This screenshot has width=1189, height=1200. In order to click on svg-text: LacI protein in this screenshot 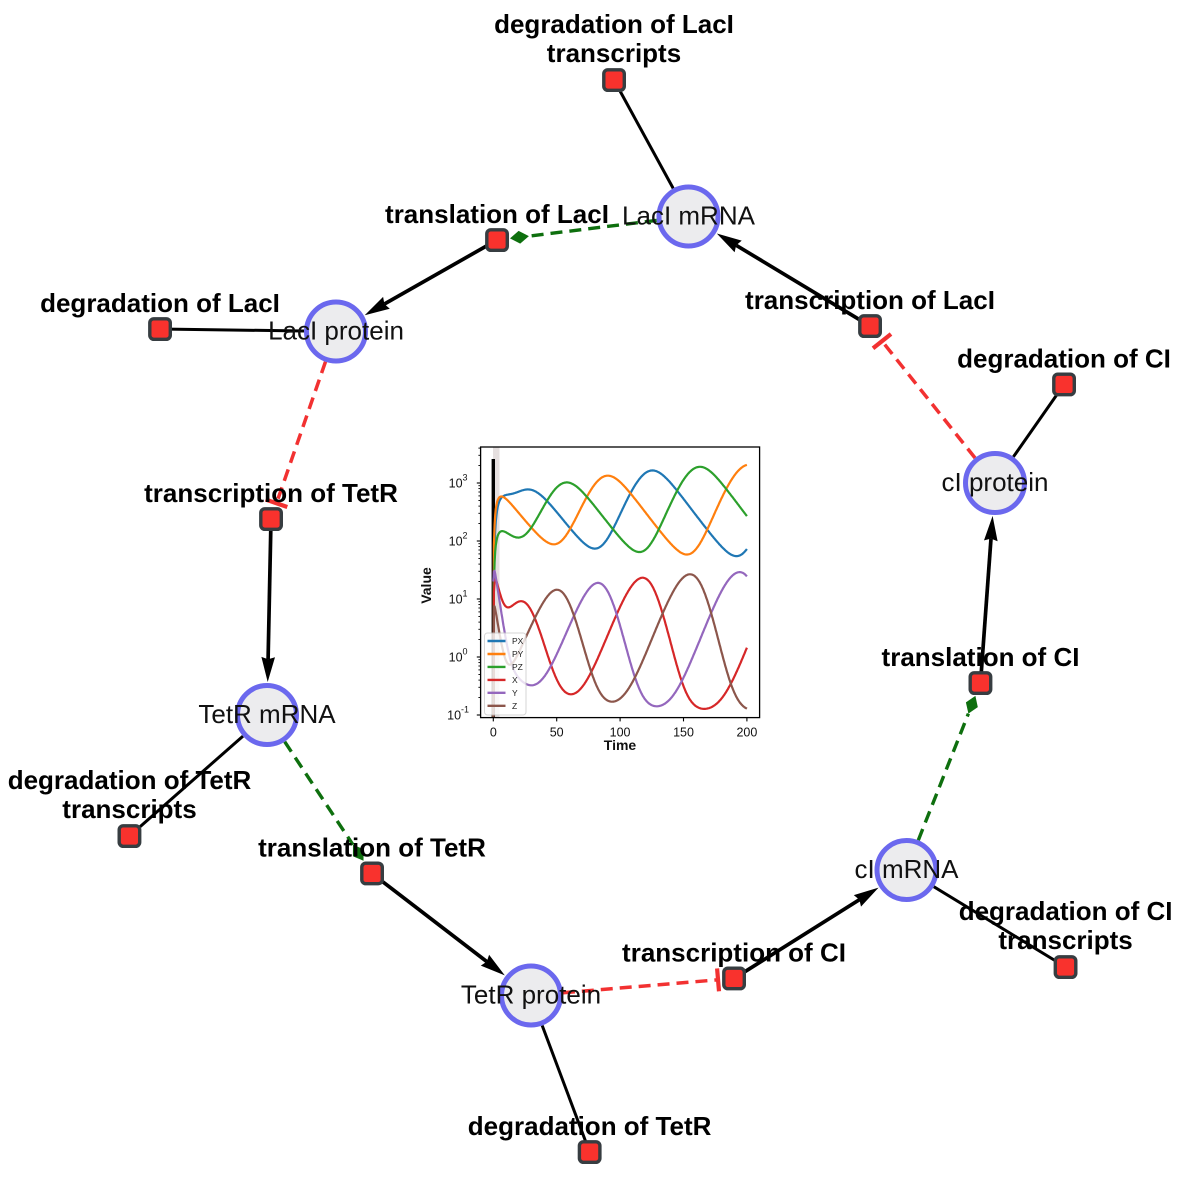, I will do `click(336, 331)`.